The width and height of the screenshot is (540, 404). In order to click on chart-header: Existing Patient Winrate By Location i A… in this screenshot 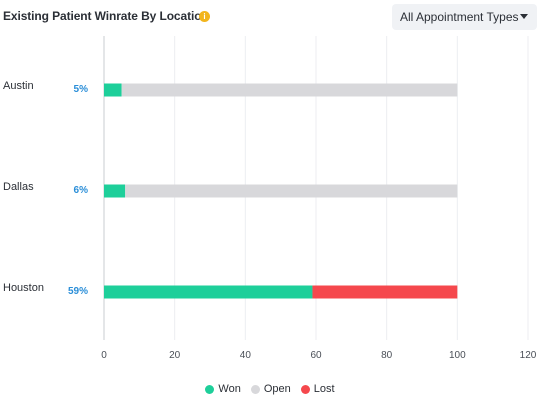, I will do `click(270, 17)`.